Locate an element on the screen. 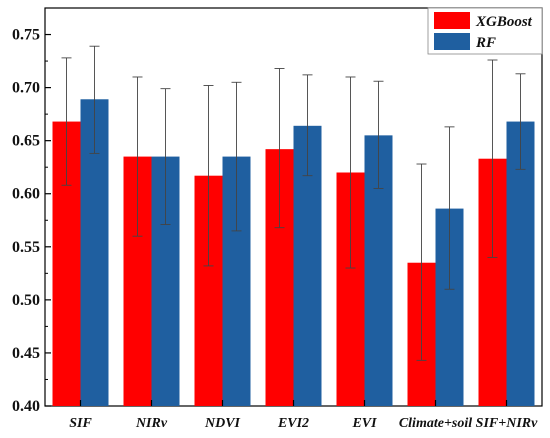  y-tick-label: 0.70 is located at coordinates (26, 88).